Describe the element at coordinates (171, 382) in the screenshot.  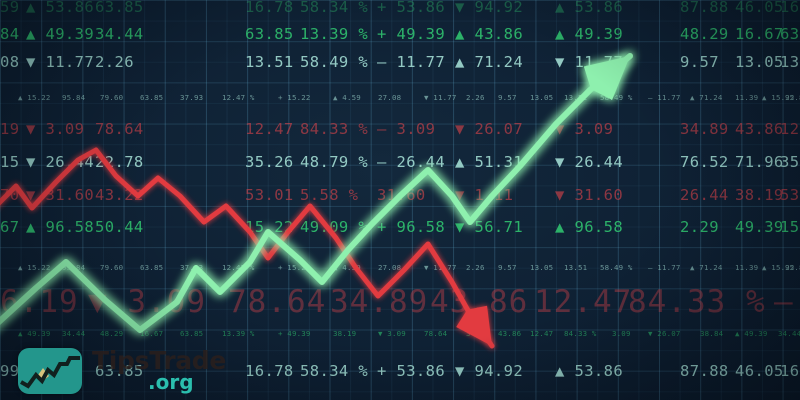
I see `brand-tld: .org` at that location.